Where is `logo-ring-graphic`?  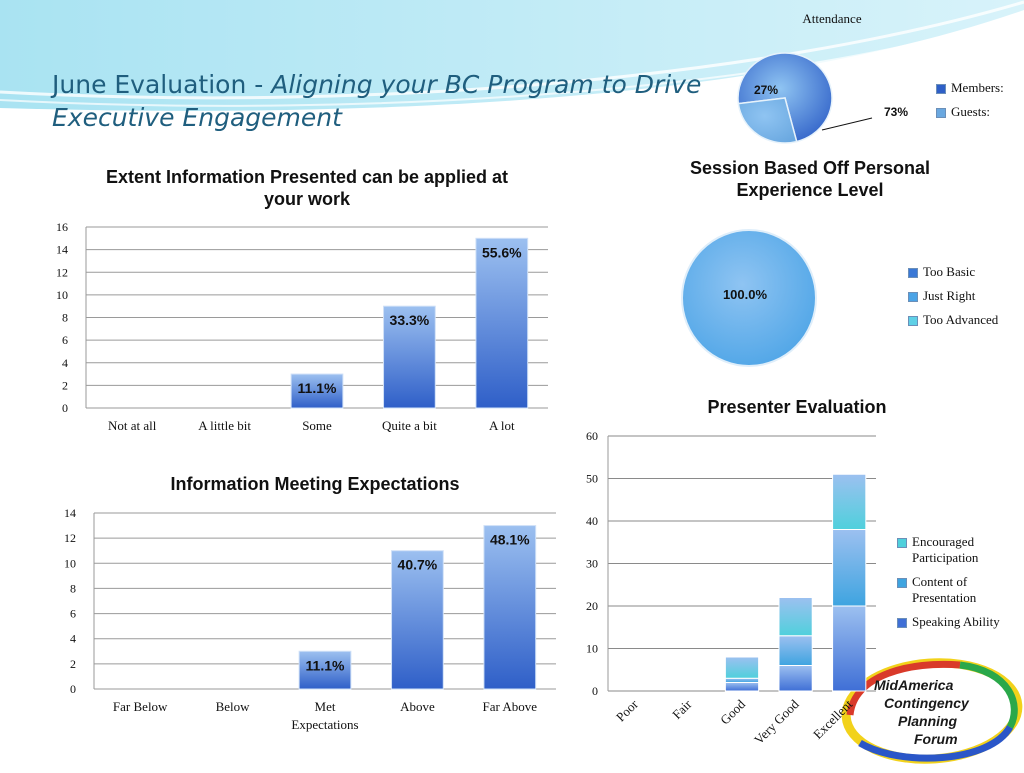
logo-ring-graphic is located at coordinates (932, 711).